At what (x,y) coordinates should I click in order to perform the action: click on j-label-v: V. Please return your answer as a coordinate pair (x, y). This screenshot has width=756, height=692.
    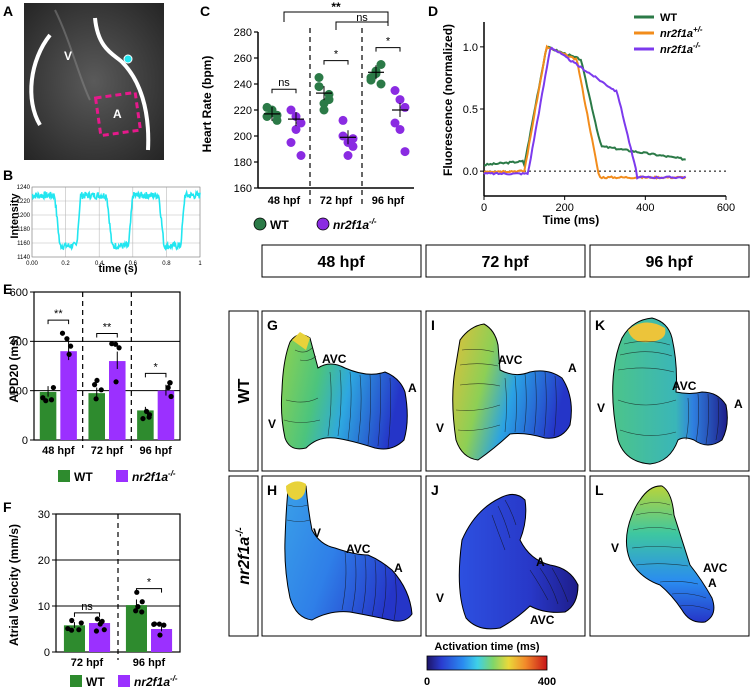
    Looking at the image, I should click on (440, 598).